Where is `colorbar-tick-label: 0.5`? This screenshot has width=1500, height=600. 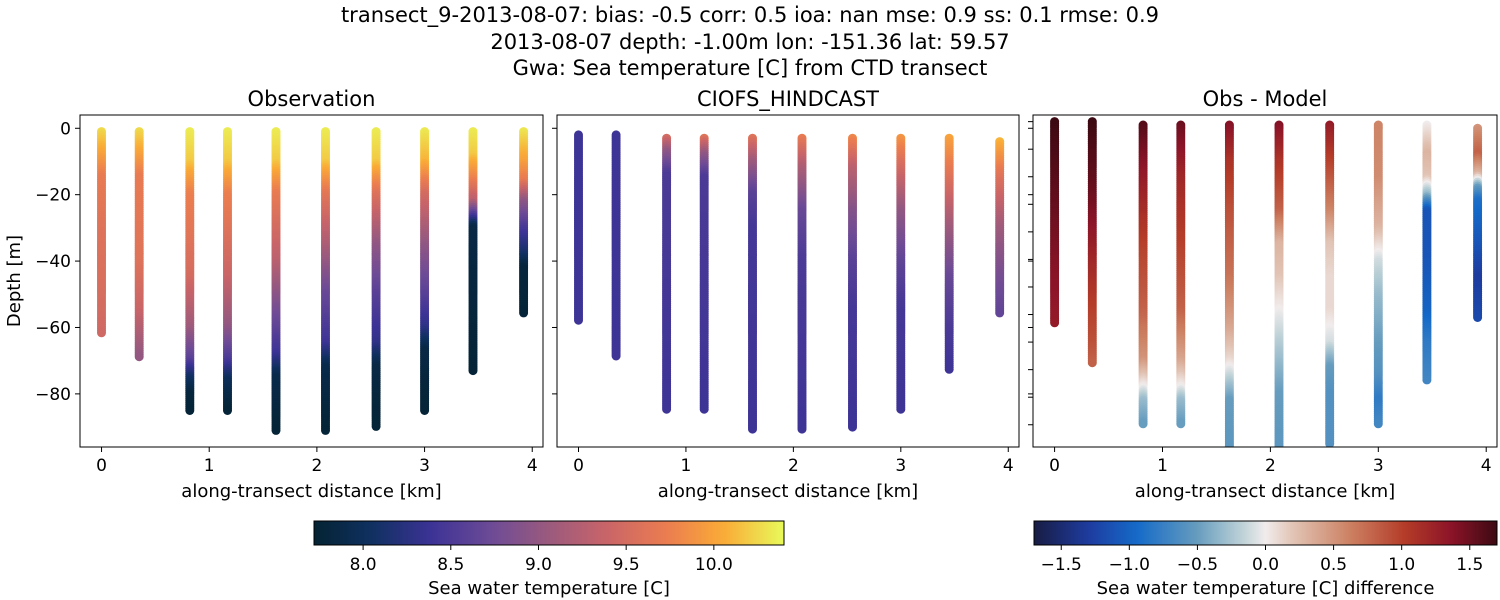 colorbar-tick-label: 0.5 is located at coordinates (1333, 565).